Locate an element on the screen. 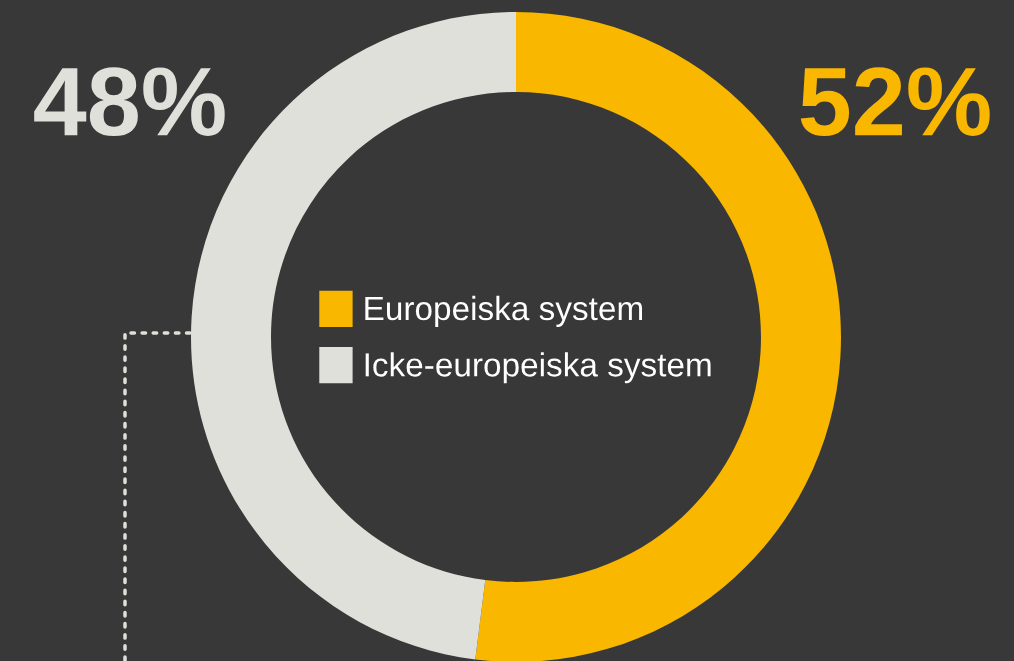 This screenshot has height=661, width=1014. legend-label: Icke-europeiska system is located at coordinates (538, 368).